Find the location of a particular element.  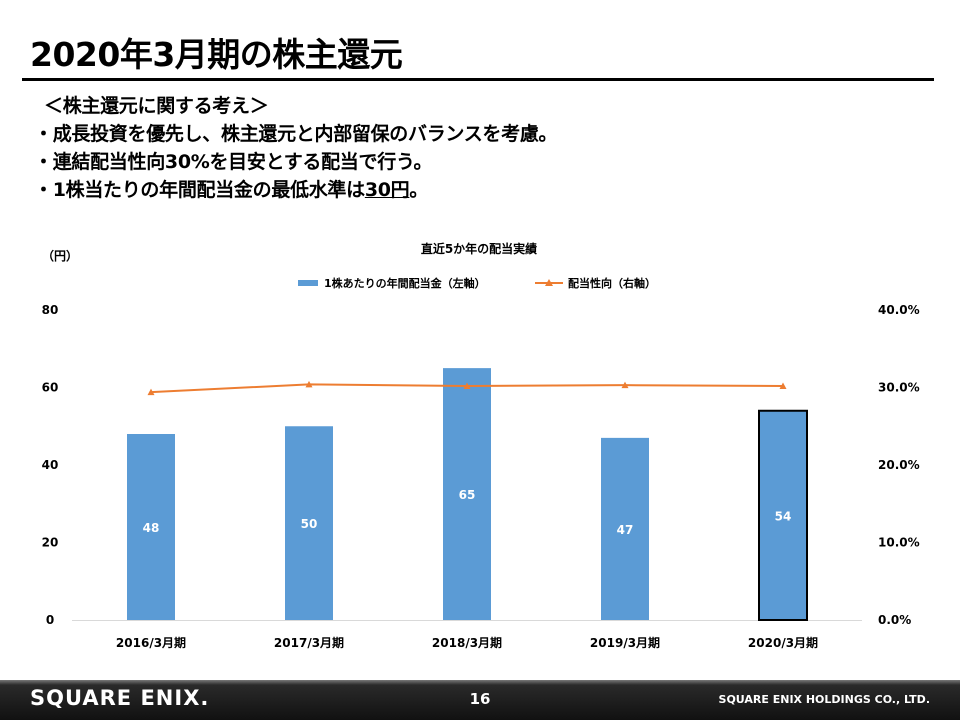

bar-data-label: 47 is located at coordinates (625, 530).